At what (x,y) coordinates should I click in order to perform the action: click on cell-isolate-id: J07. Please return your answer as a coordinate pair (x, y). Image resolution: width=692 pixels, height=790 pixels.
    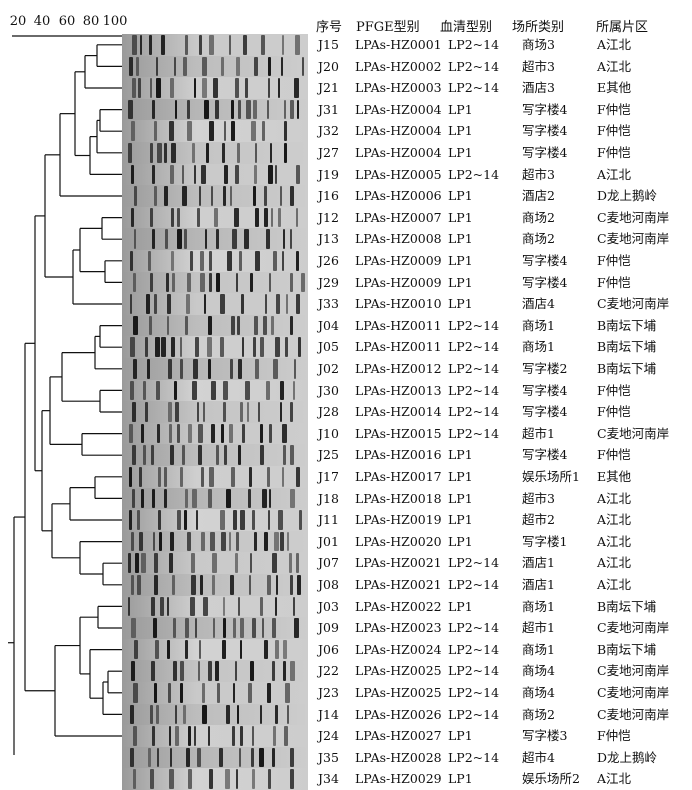
    Looking at the image, I should click on (328, 563).